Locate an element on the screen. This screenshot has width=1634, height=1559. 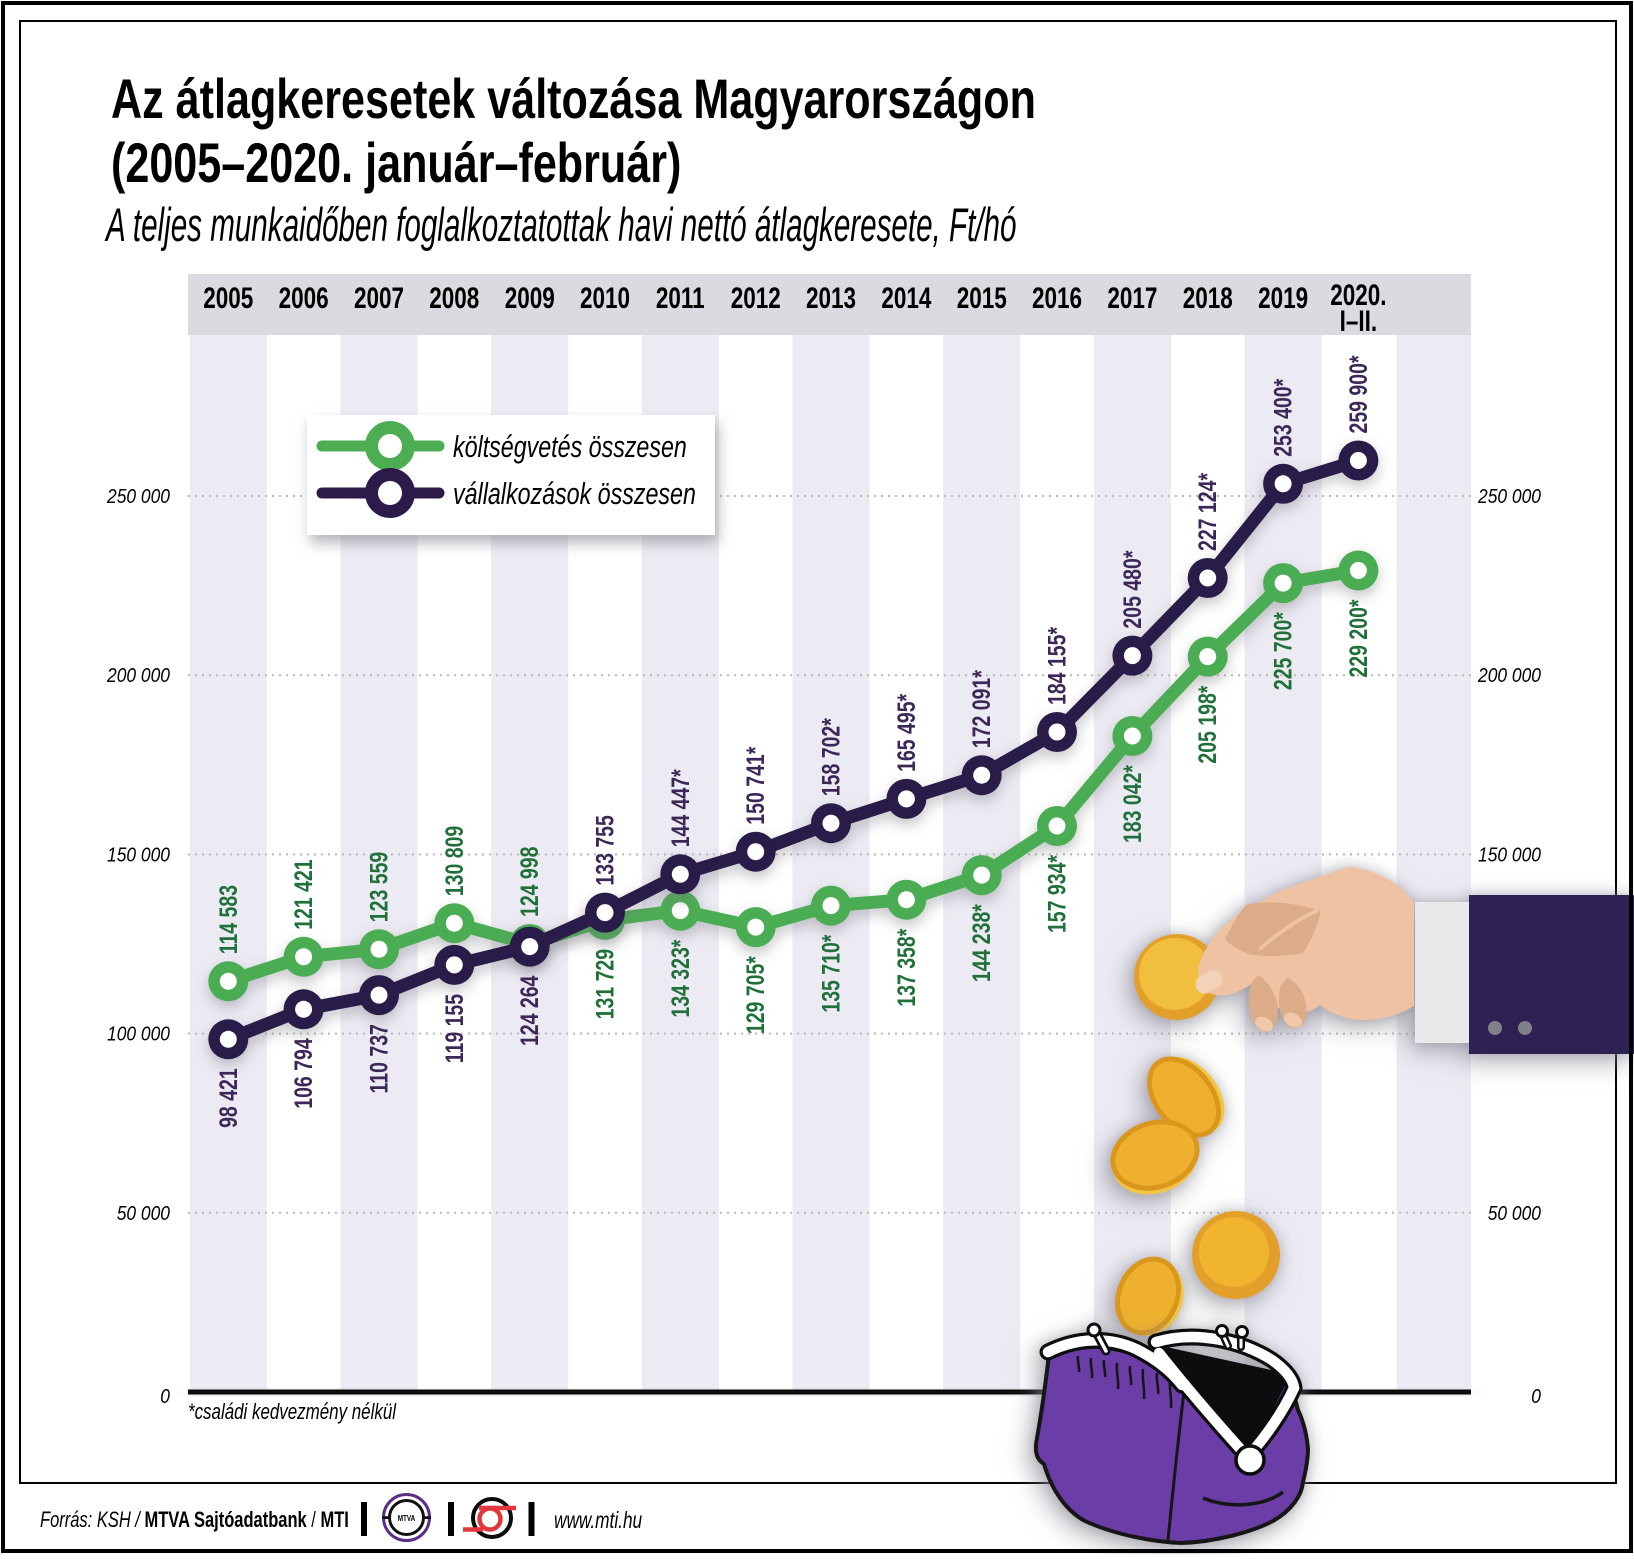
svg-text: 2018 is located at coordinates (1208, 298).